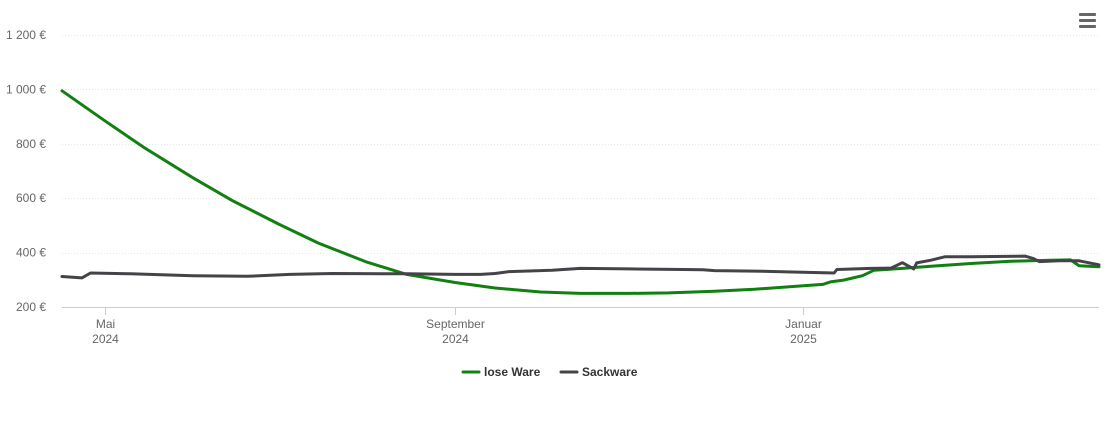 This screenshot has width=1110, height=422. I want to click on y-tick-label: 400 €, so click(31, 253).